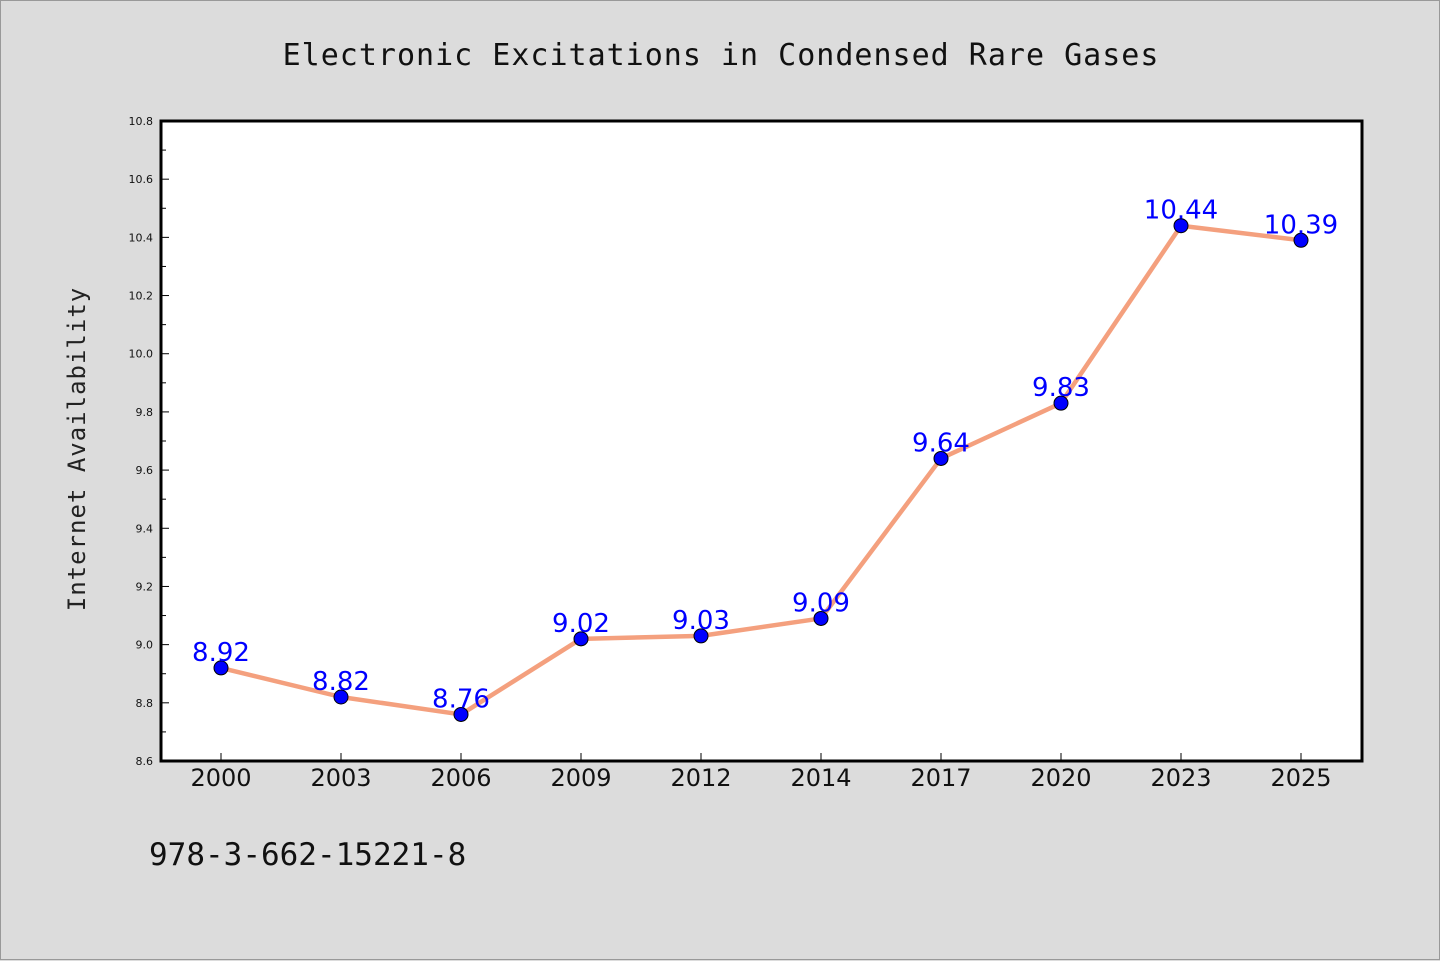  What do you see at coordinates (141, 296) in the screenshot?
I see `y-tick-label: 10.2` at bounding box center [141, 296].